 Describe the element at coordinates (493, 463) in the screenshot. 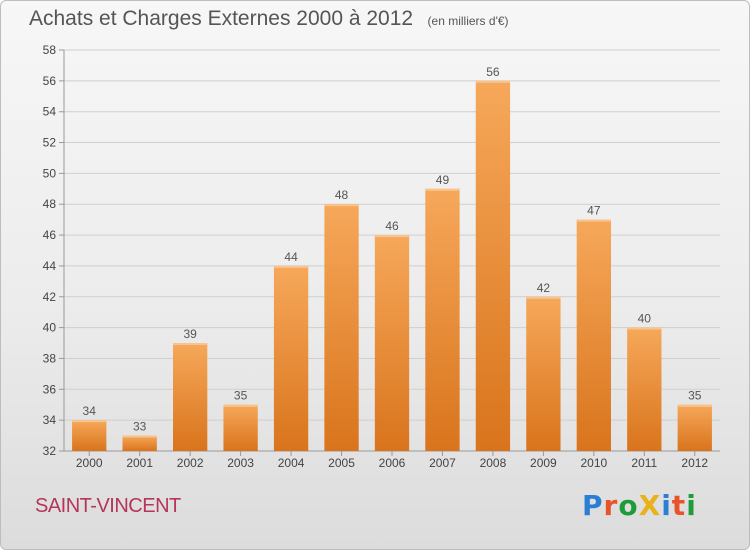

I see `x-tick-label: 2008` at that location.